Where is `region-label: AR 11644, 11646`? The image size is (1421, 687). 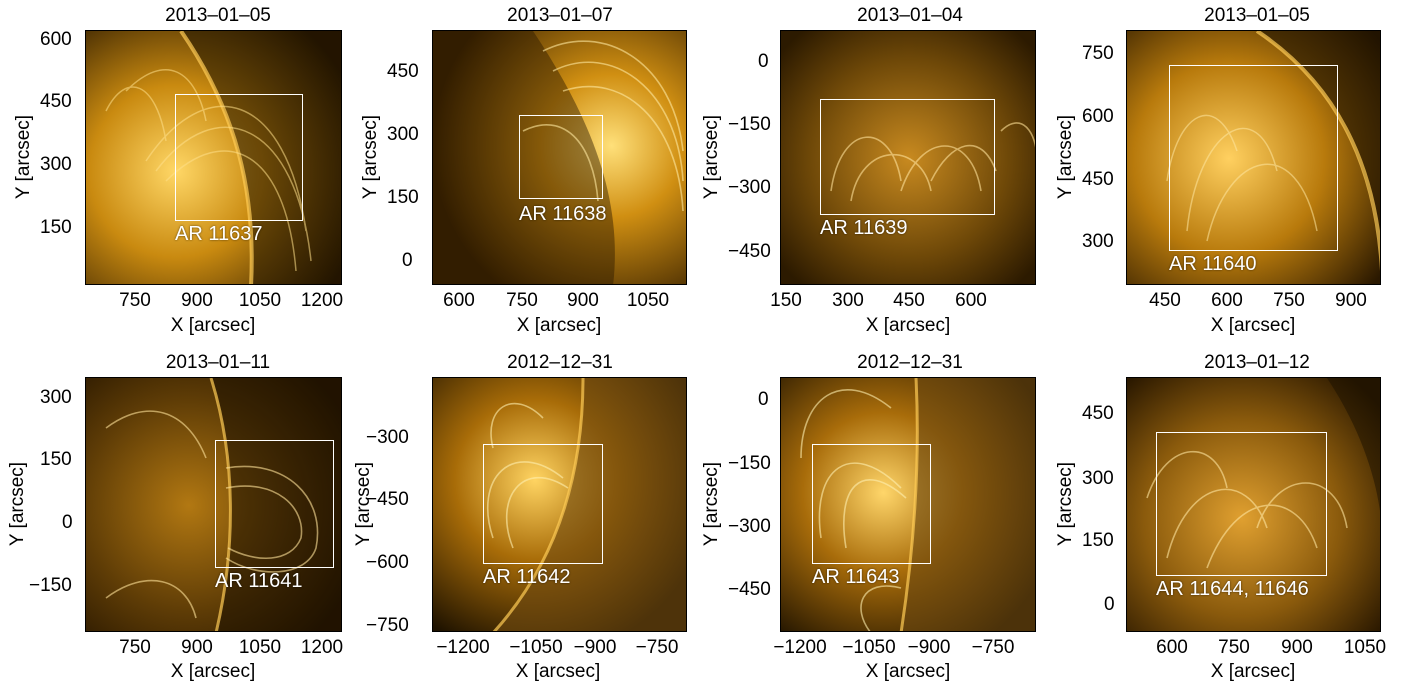 region-label: AR 11644, 11646 is located at coordinates (1232, 589).